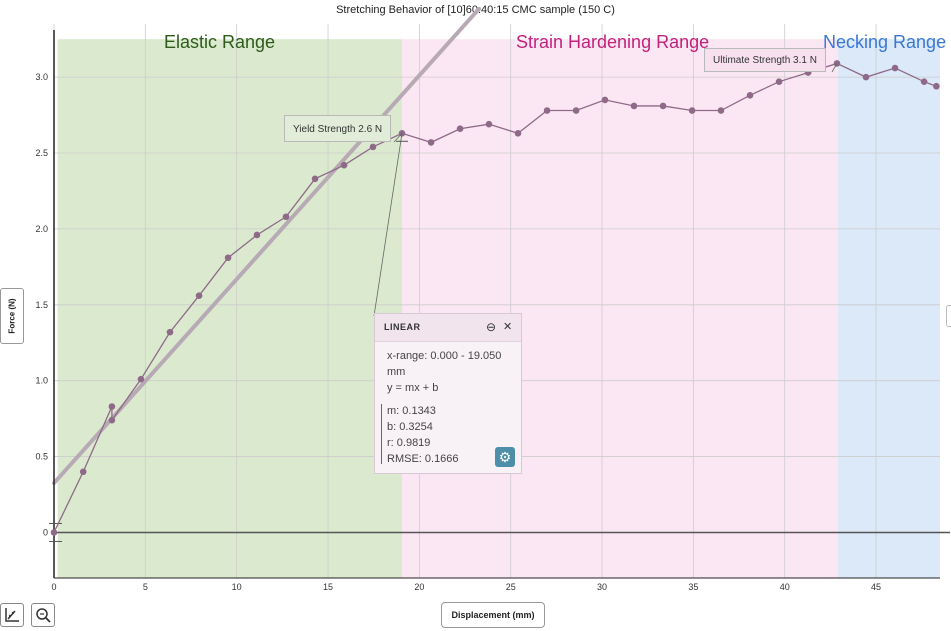 This screenshot has width=951, height=631. What do you see at coordinates (505, 457) in the screenshot?
I see `gear-icon: ⚙` at bounding box center [505, 457].